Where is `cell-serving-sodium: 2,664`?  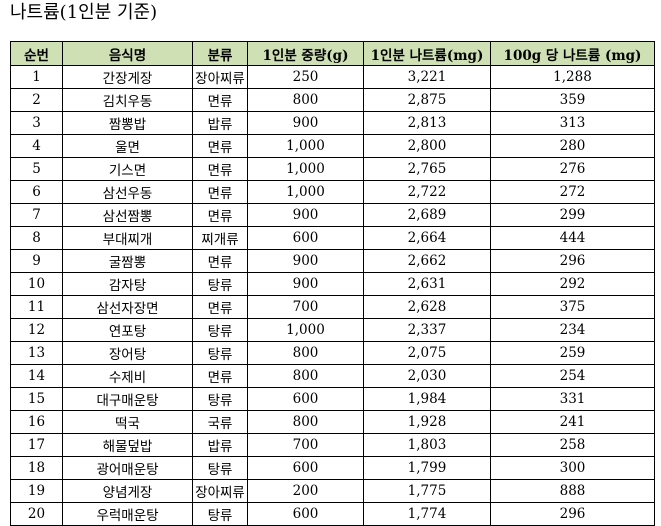
cell-serving-sodium: 2,664 is located at coordinates (427, 238).